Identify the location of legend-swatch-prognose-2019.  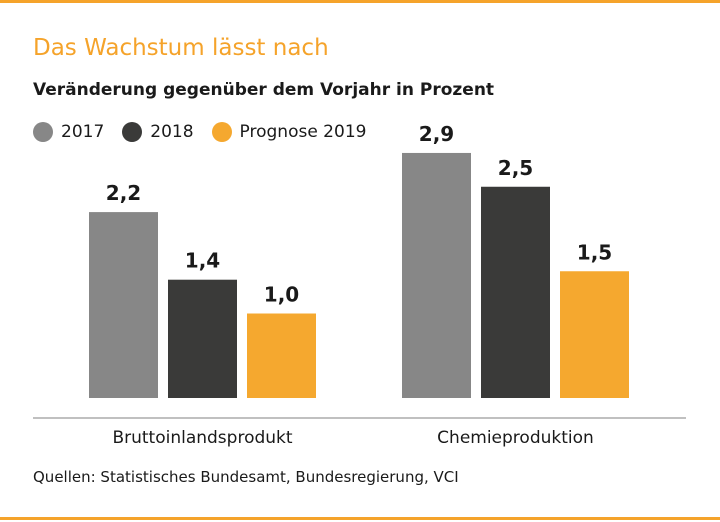
(221, 132).